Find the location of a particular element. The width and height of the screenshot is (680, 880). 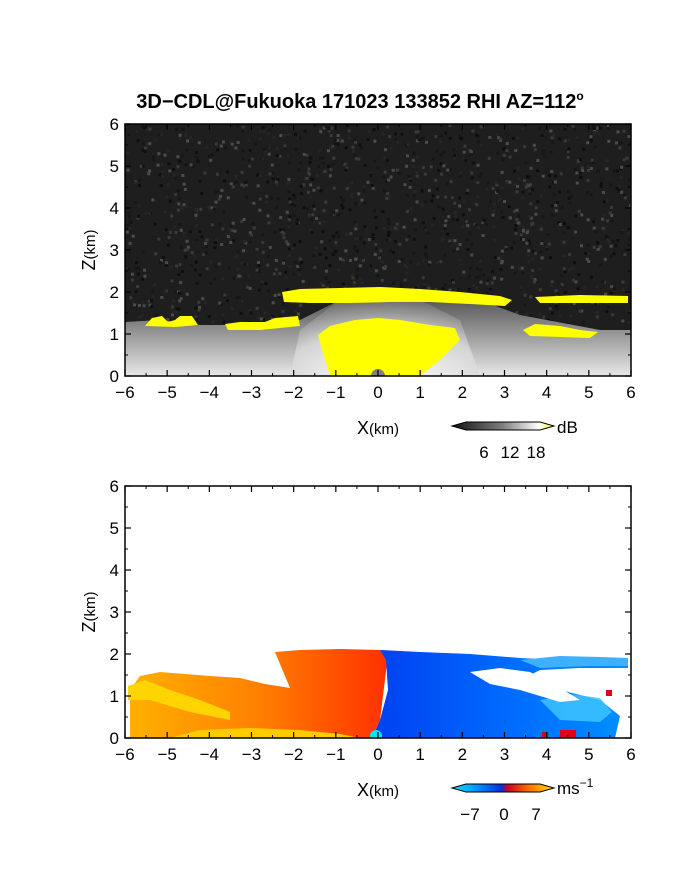

x-tick-label: 2 is located at coordinates (462, 392).